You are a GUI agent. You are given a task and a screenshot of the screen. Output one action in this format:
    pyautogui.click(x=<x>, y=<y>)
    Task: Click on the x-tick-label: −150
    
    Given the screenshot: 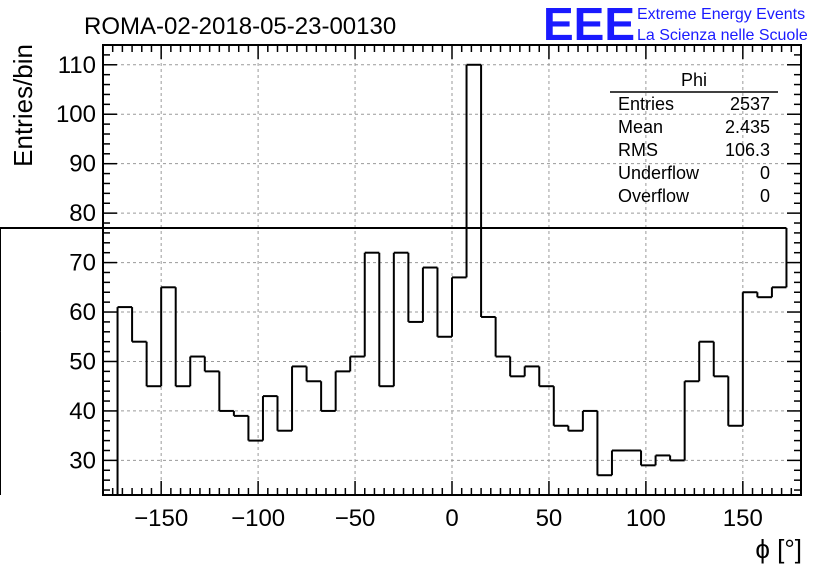 What is the action you would take?
    pyautogui.click(x=161, y=518)
    